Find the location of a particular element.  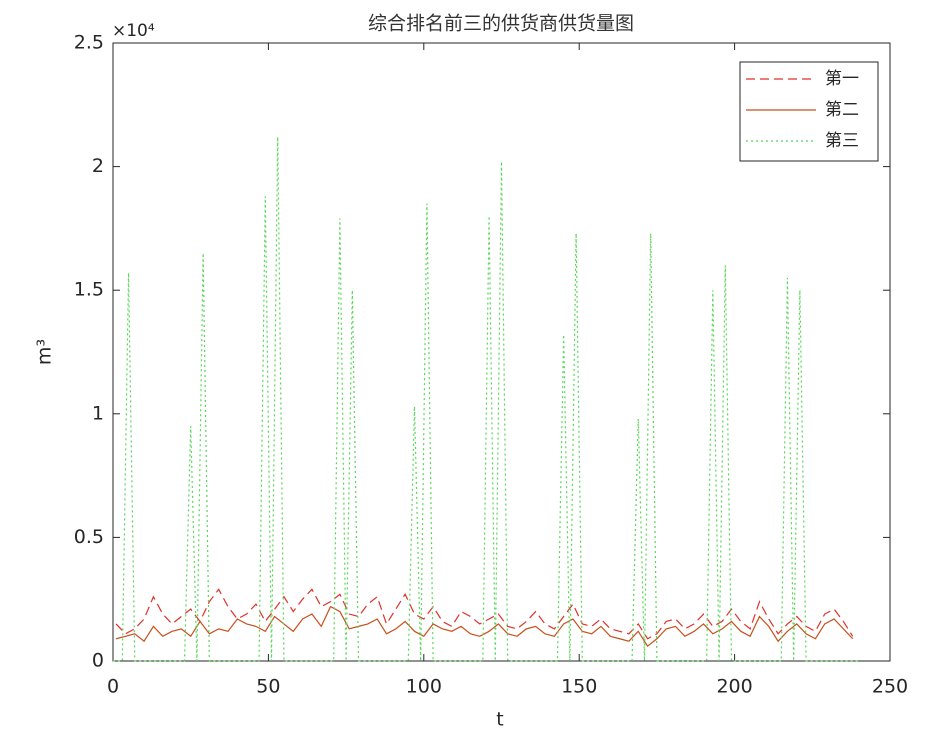

chart-title: 综合排名前三的供货商供货量图 is located at coordinates (501, 24).